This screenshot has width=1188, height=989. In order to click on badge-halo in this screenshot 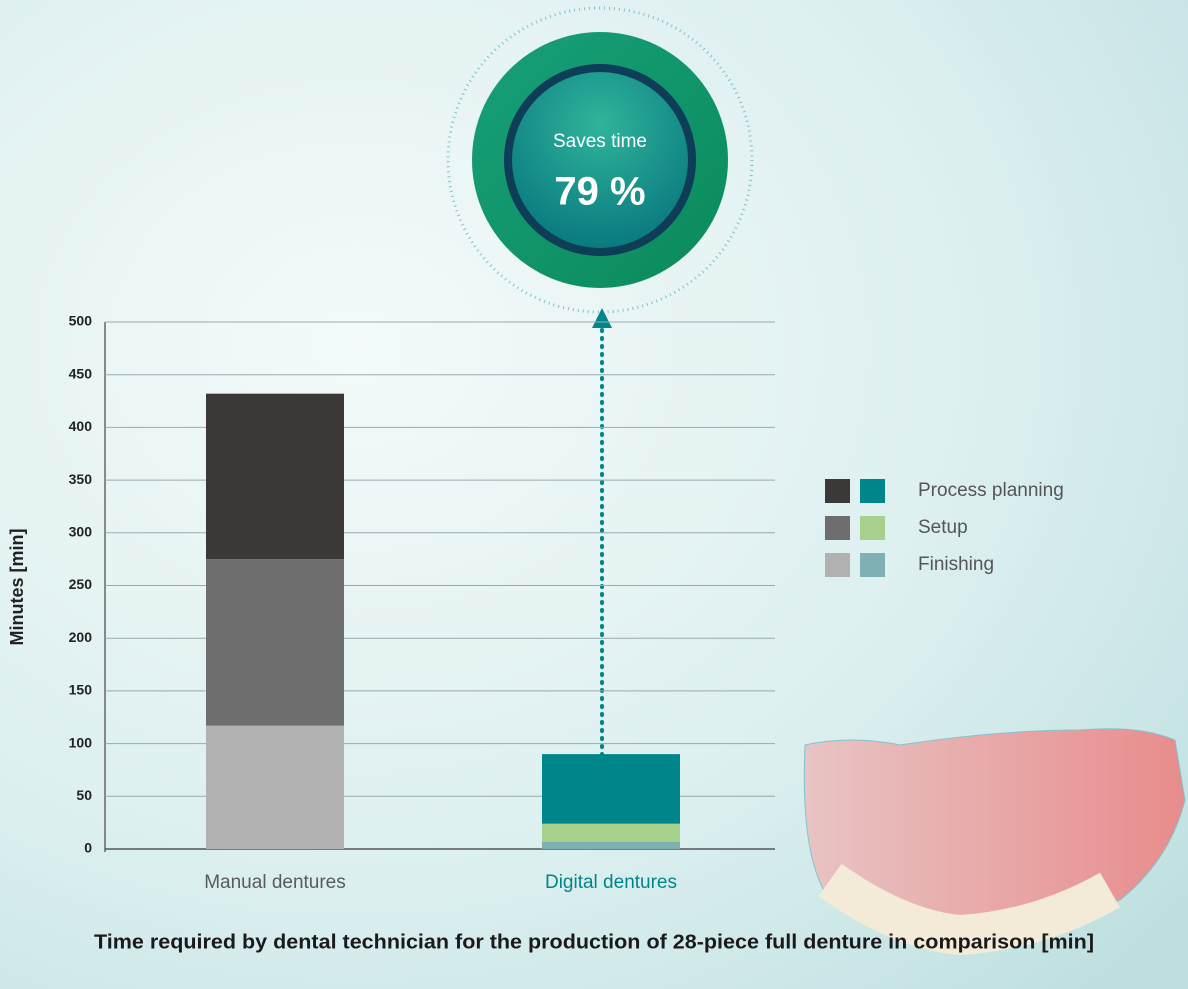, I will do `click(600, 160)`.